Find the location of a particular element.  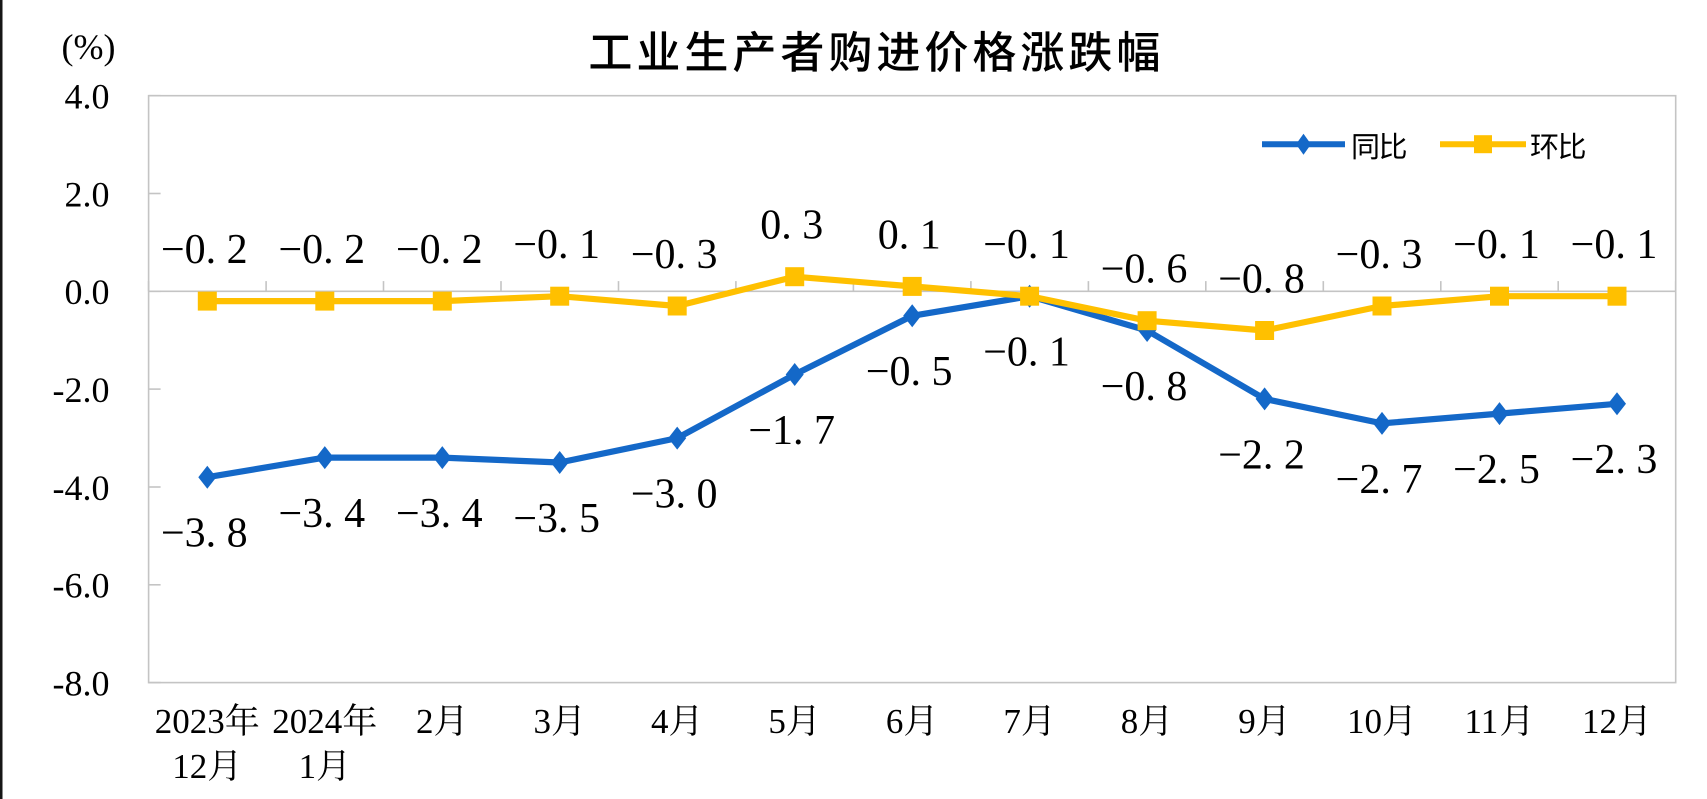

svg-text: 0. 3 is located at coordinates (791, 226).